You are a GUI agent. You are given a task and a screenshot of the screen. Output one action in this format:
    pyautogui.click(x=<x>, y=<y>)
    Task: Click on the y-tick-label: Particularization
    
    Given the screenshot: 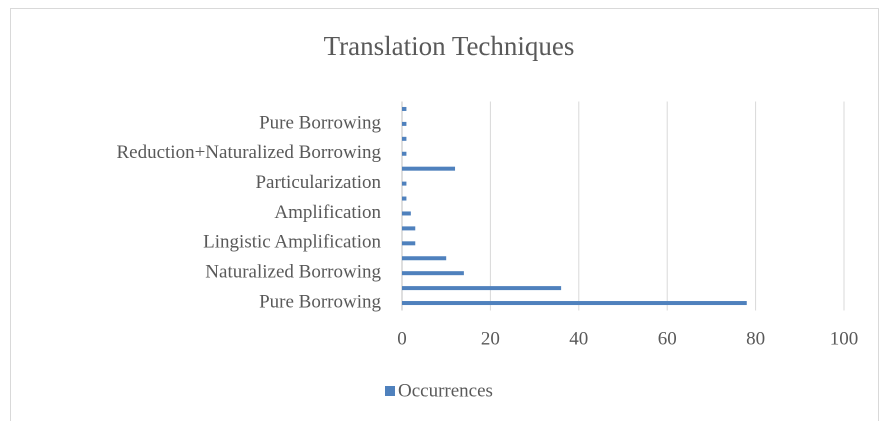 What is the action you would take?
    pyautogui.click(x=318, y=182)
    